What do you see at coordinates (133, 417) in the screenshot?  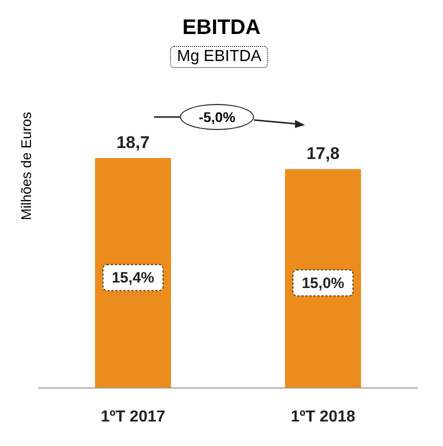 I see `x-tick-label: 1ºT 2017` at bounding box center [133, 417].